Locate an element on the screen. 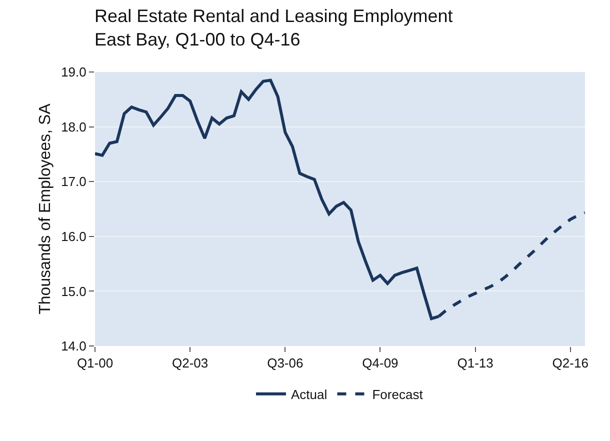 The height and width of the screenshot is (441, 610). y-tick-label: 19.0 is located at coordinates (73, 72).